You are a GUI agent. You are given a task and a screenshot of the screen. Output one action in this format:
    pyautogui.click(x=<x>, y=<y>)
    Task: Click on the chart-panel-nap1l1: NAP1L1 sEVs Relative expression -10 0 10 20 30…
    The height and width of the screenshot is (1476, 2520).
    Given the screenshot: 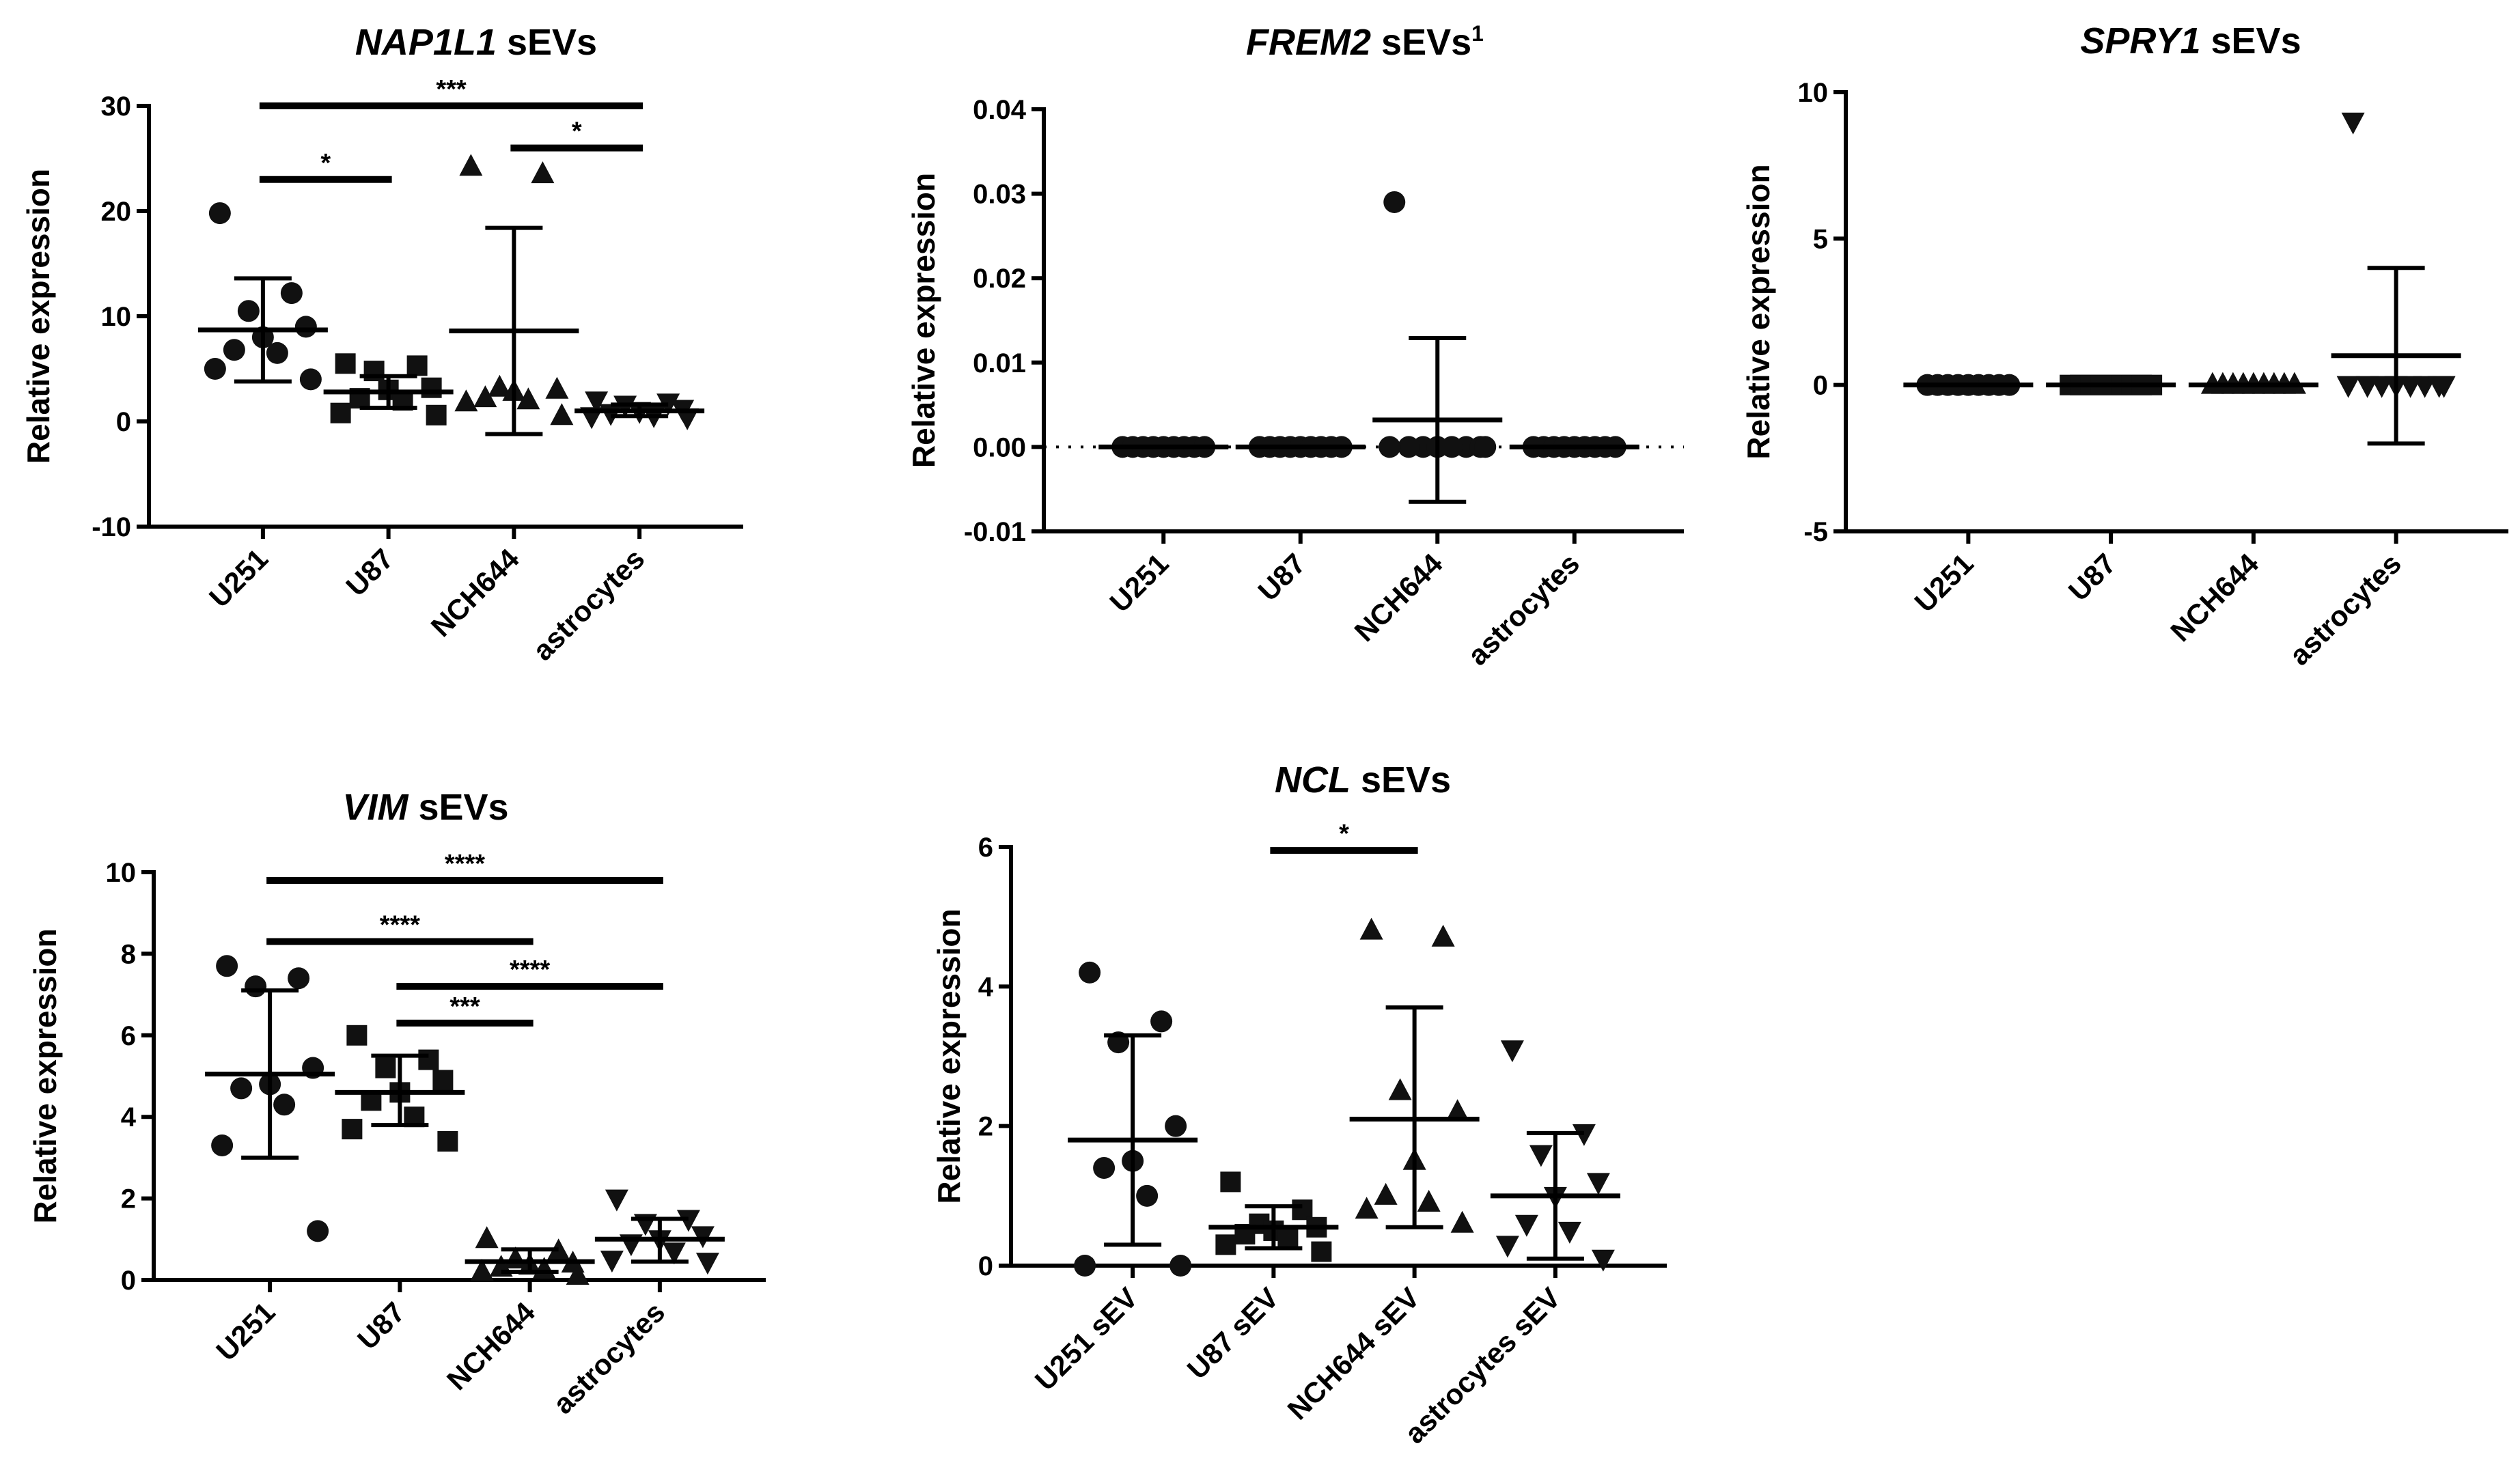 What is the action you would take?
    pyautogui.click(x=381, y=344)
    